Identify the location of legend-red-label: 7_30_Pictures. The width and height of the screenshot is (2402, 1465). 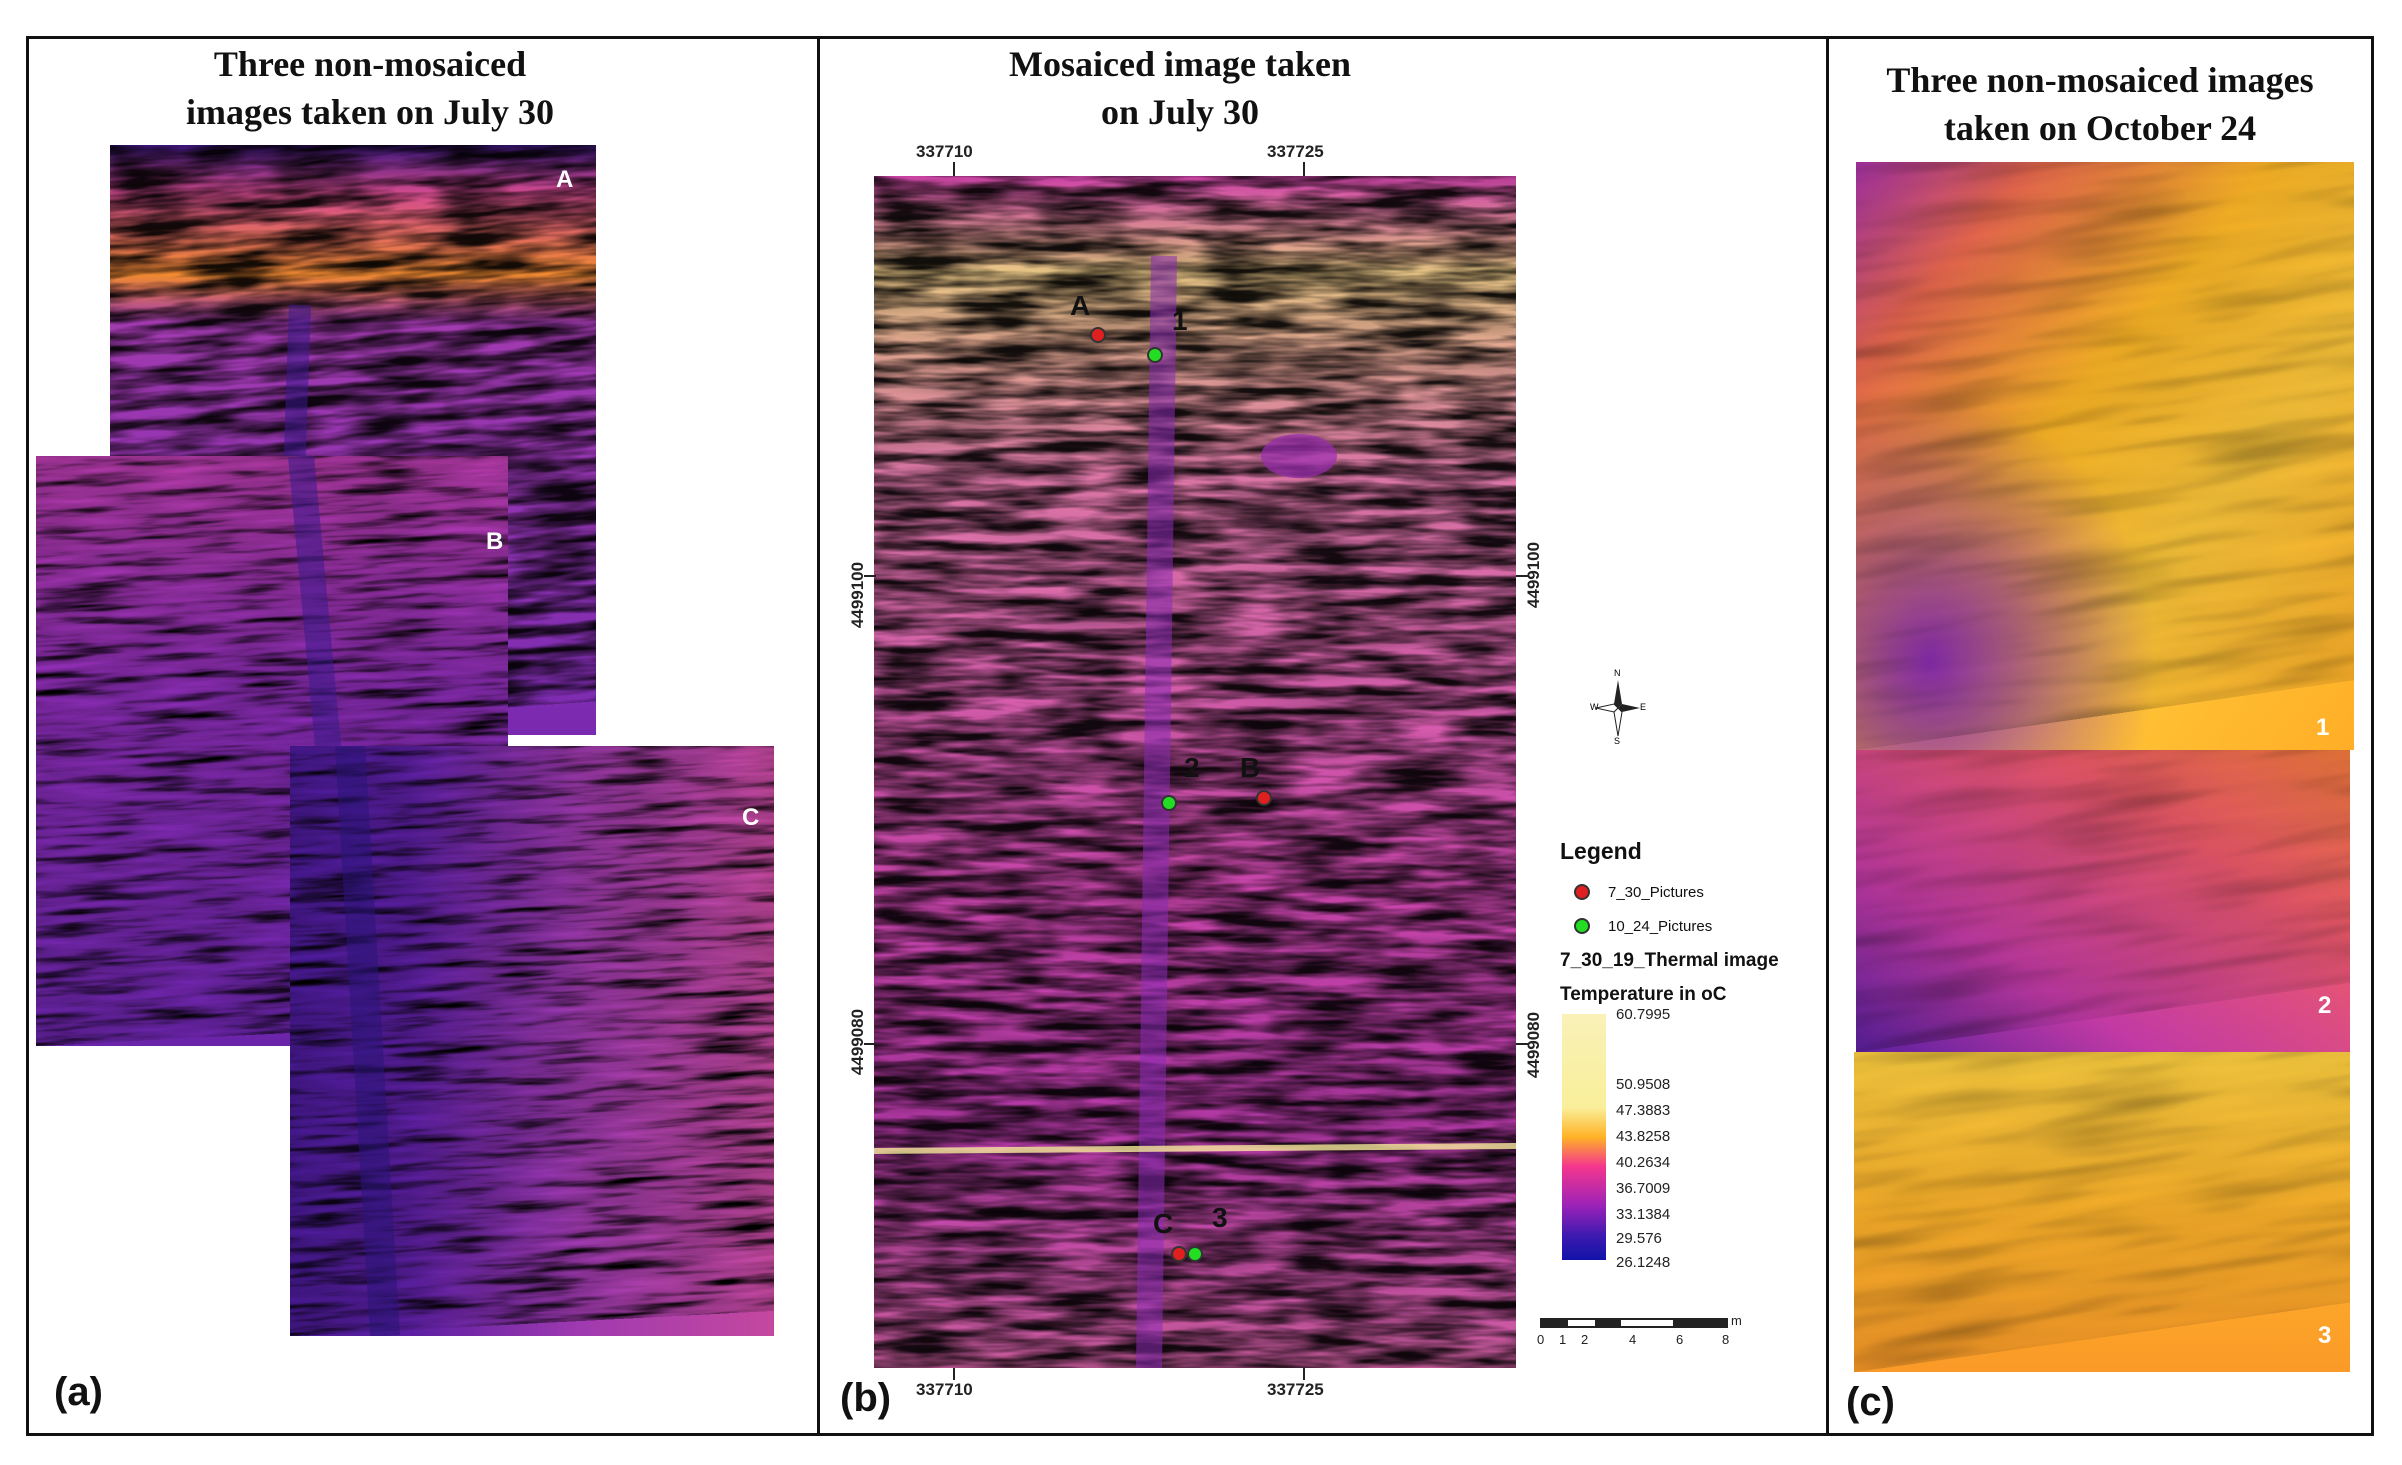
(1656, 892).